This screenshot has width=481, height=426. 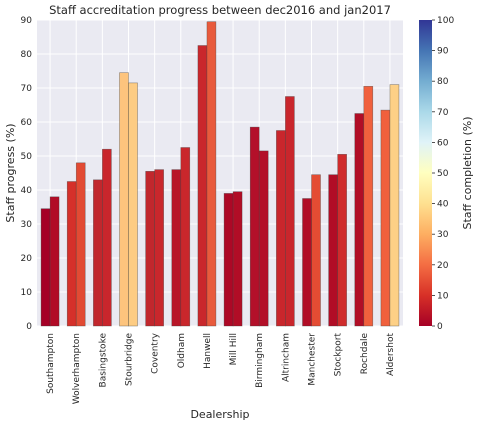 I want to click on bar-manchester-jan2017, so click(x=316, y=250).